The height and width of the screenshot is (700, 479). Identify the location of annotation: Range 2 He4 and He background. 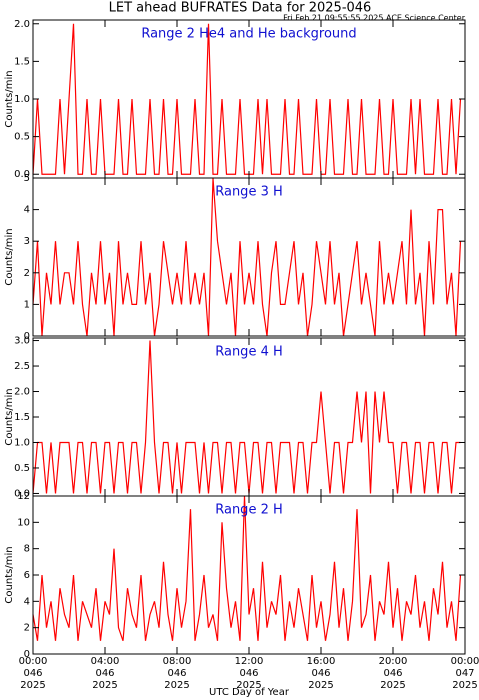
(248, 34).